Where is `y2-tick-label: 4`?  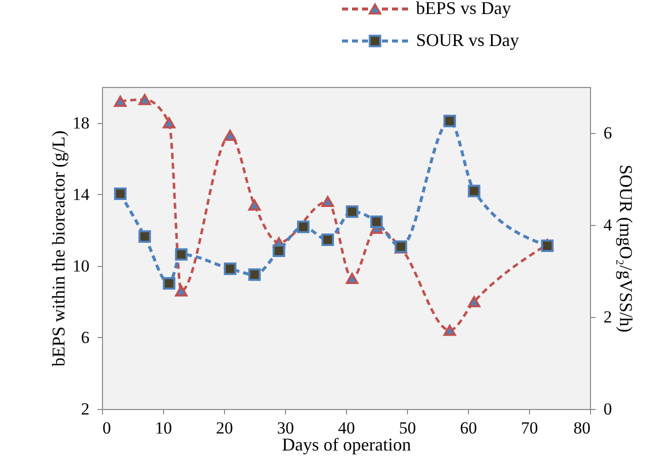 y2-tick-label: 4 is located at coordinates (608, 225).